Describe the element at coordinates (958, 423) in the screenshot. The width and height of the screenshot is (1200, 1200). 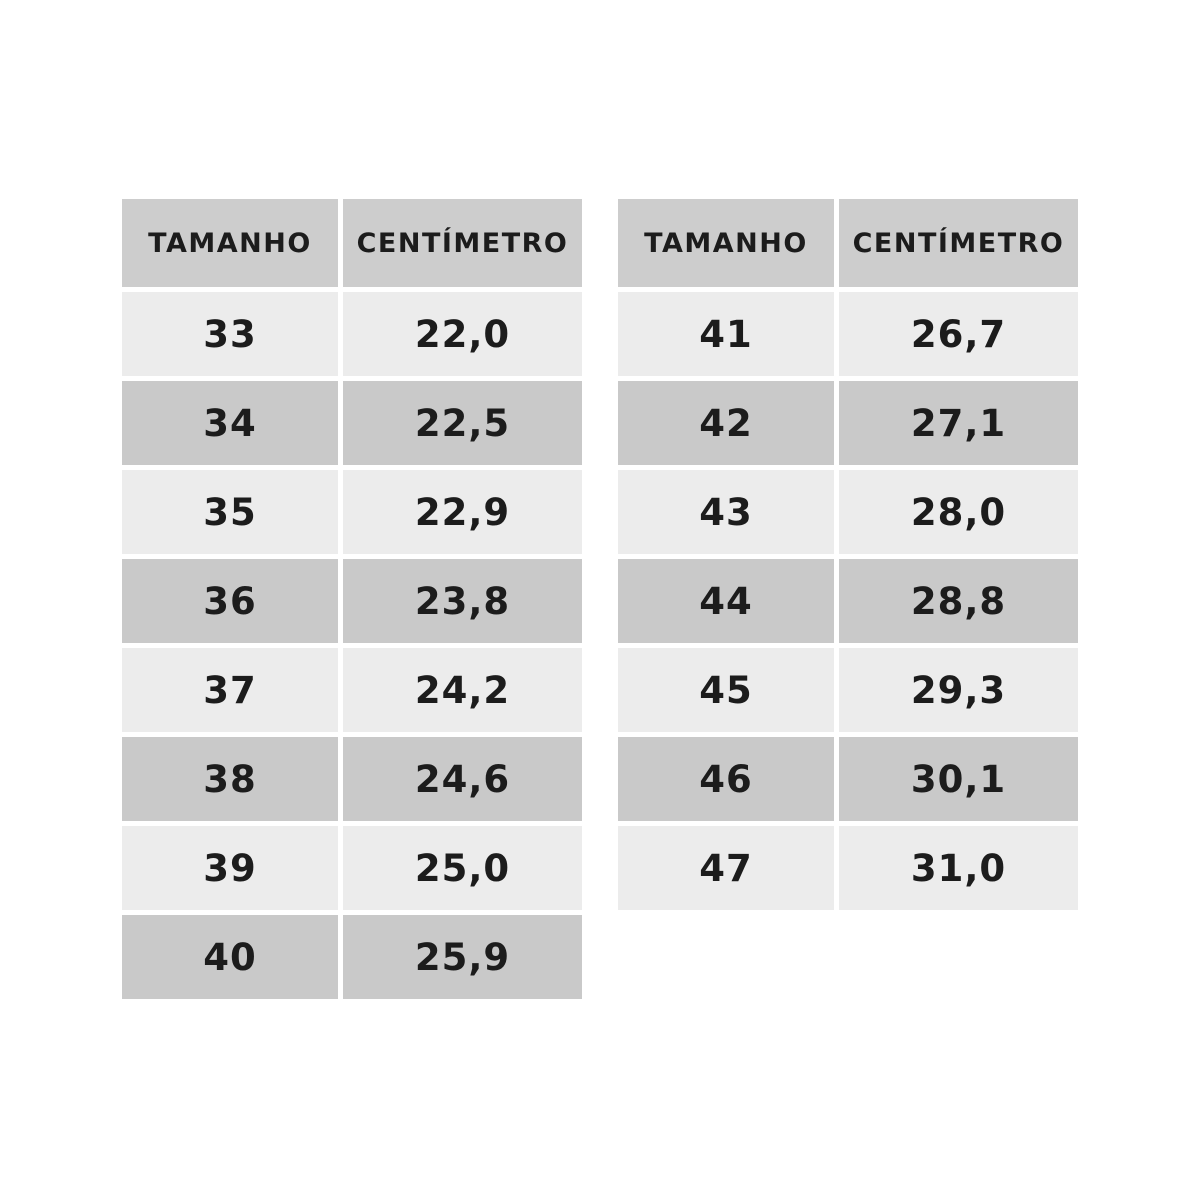
I see `cm-value-cell: 27,1` at that location.